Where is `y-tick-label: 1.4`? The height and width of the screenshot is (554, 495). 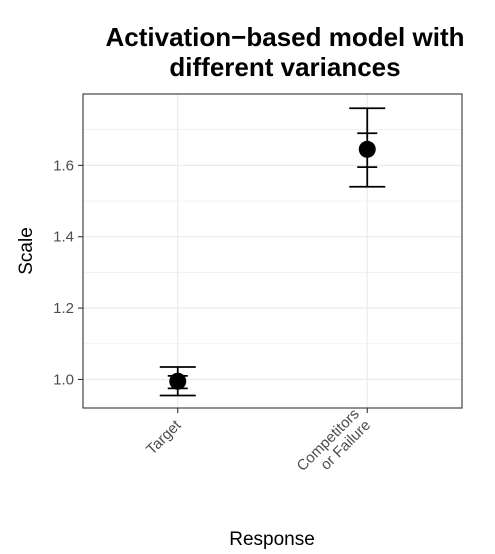
y-tick-label: 1.4 is located at coordinates (63, 237).